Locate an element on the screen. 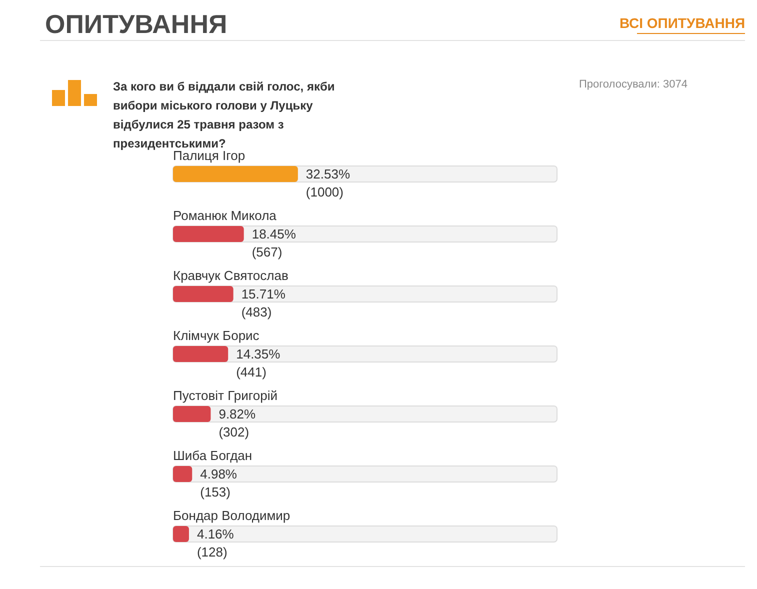  data-label: 32.53% (1000) is located at coordinates (328, 183).